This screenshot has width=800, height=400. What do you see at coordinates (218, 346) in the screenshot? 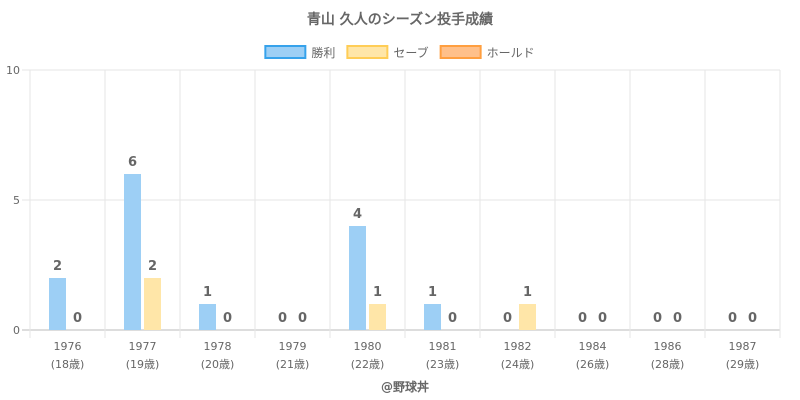
I see `x-tick-year: 1978` at bounding box center [218, 346].